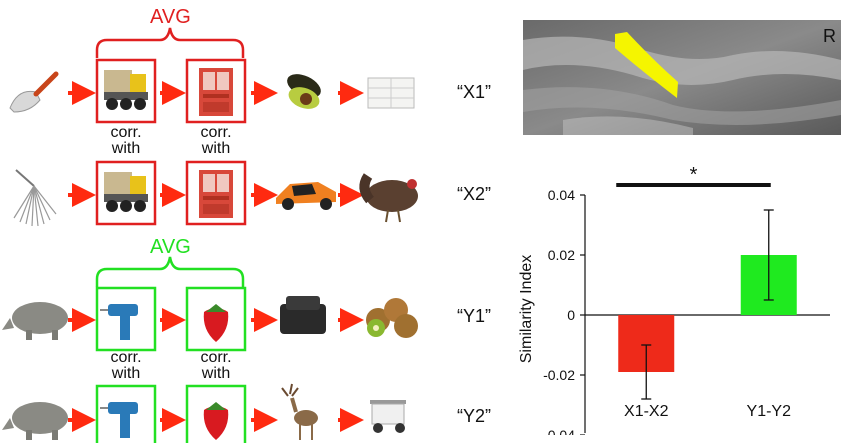 This screenshot has width=845, height=443. I want to click on kiwi-icon, so click(392, 318).